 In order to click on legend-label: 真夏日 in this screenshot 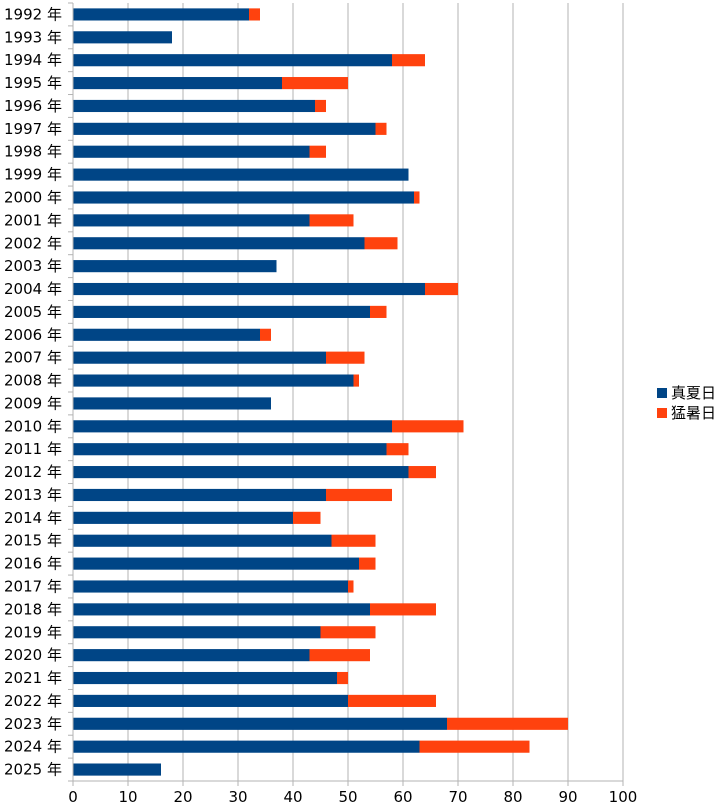, I will do `click(693, 393)`.